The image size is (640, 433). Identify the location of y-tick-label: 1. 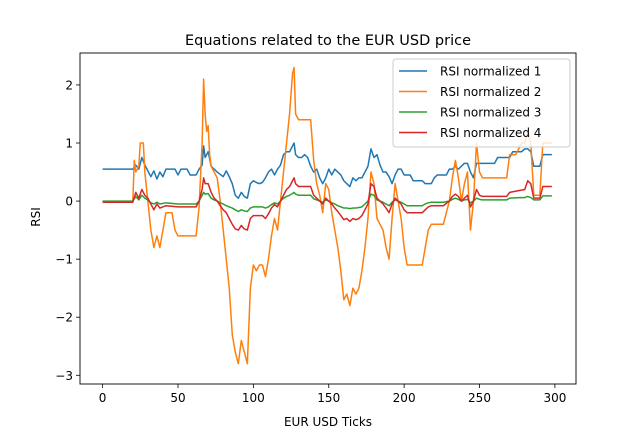
(69, 144).